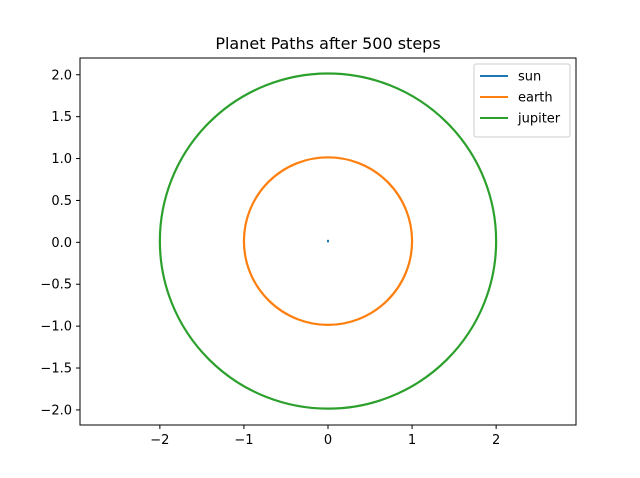 This screenshot has width=640, height=478. What do you see at coordinates (243, 440) in the screenshot?
I see `x-tick-label: −1` at bounding box center [243, 440].